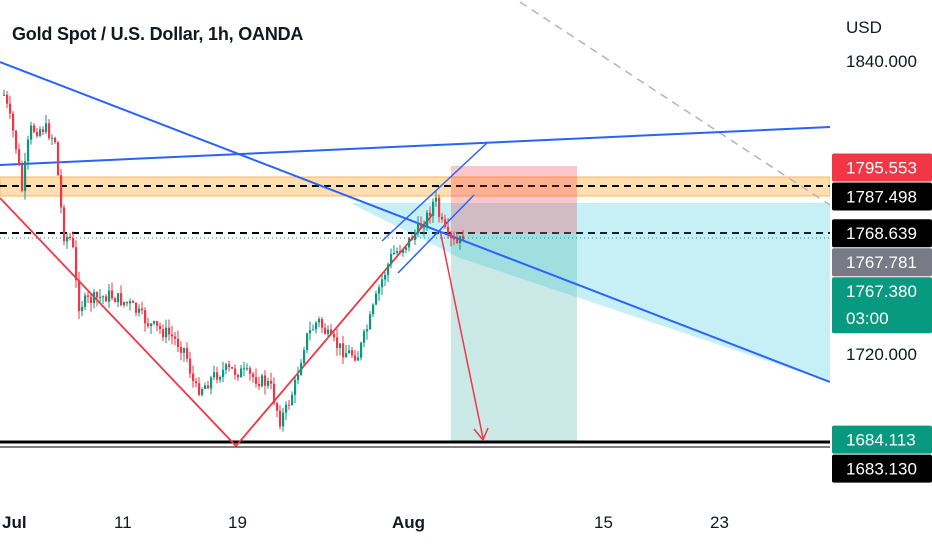  Describe the element at coordinates (158, 34) in the screenshot. I see `chart-title: Gold Spot / U.S. Dollar, 1h, OANDA` at that location.